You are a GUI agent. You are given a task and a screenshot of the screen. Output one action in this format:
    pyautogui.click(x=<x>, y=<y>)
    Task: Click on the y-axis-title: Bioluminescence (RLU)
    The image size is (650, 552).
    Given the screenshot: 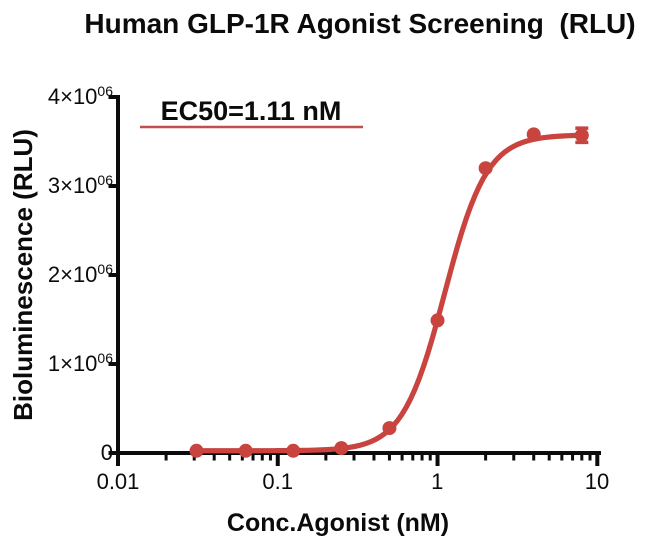 What is the action you would take?
    pyautogui.click(x=23, y=275)
    